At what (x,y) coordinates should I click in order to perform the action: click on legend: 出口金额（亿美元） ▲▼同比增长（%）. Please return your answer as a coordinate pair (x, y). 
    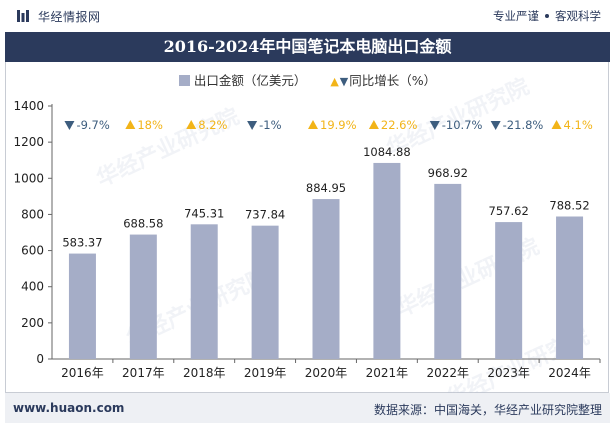
    Looking at the image, I should click on (307, 79).